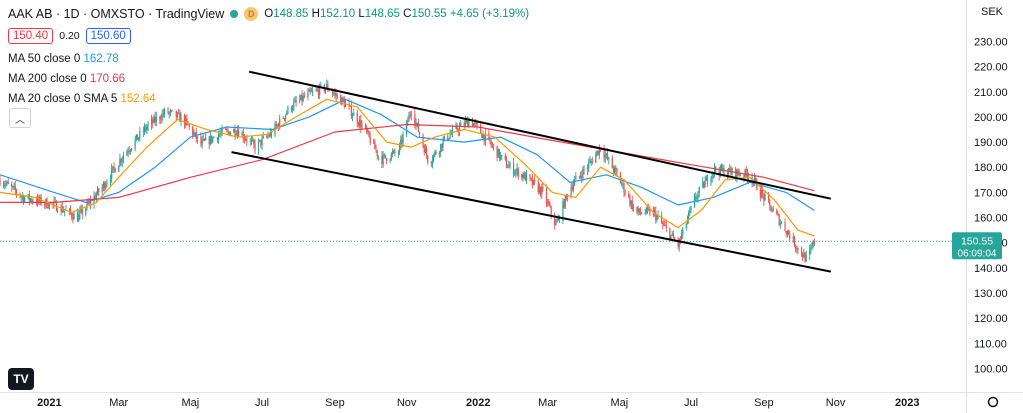 This screenshot has height=413, width=1023. Describe the element at coordinates (21, 379) in the screenshot. I see `tradingview-logo-icon: TV` at that location.